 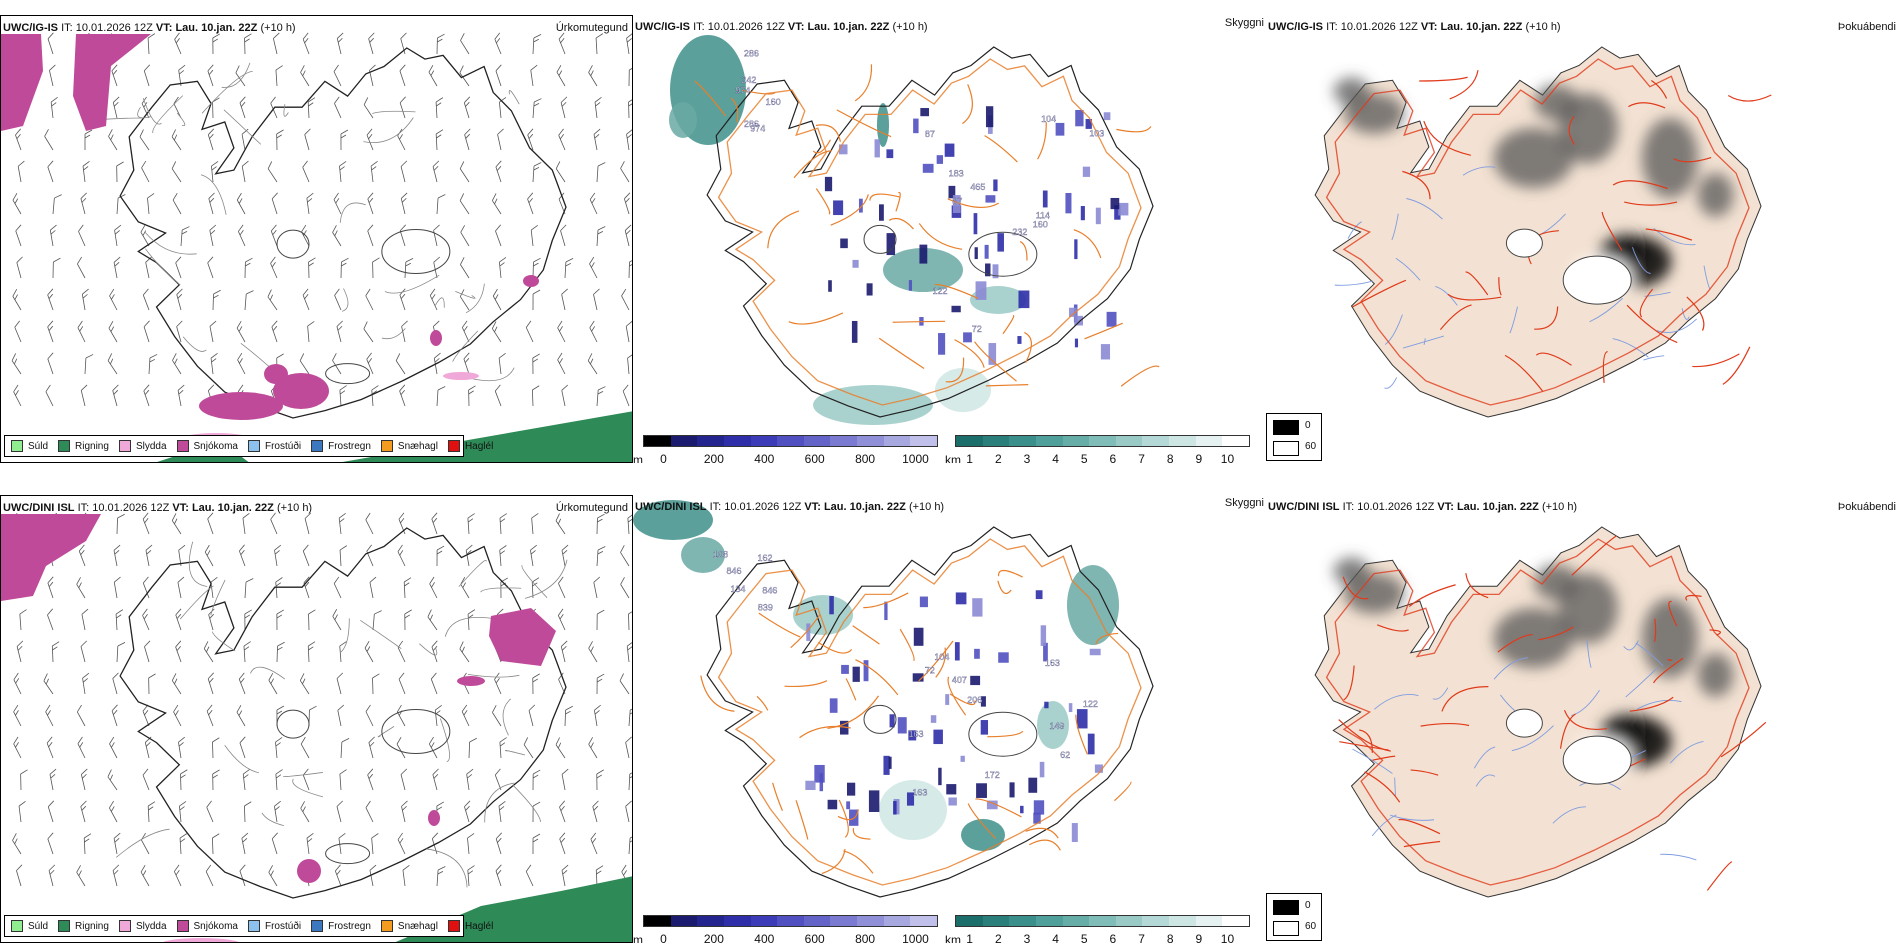 I want to click on ring-road, so click(x=929, y=232).